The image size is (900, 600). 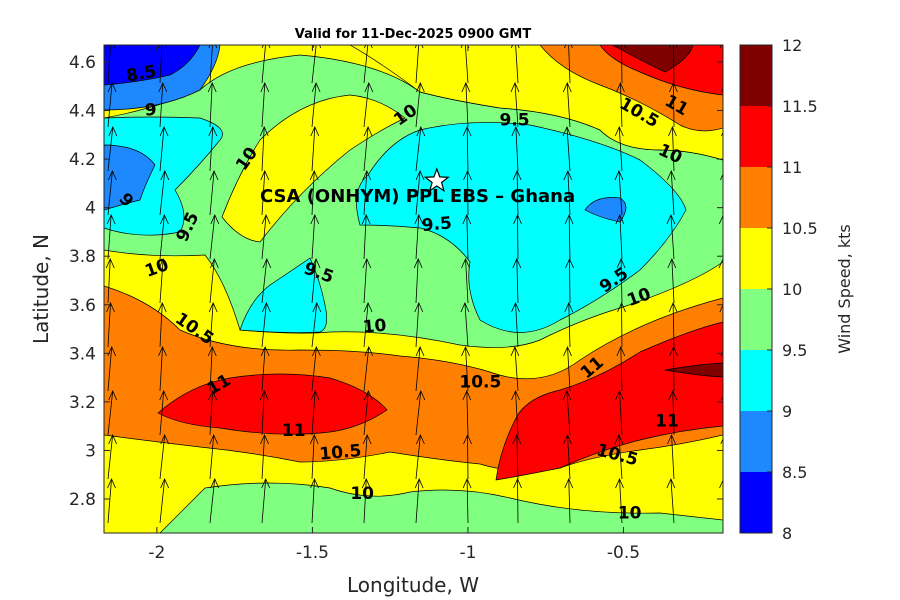 I want to click on colorbar-tick-label: 12, so click(x=792, y=45).